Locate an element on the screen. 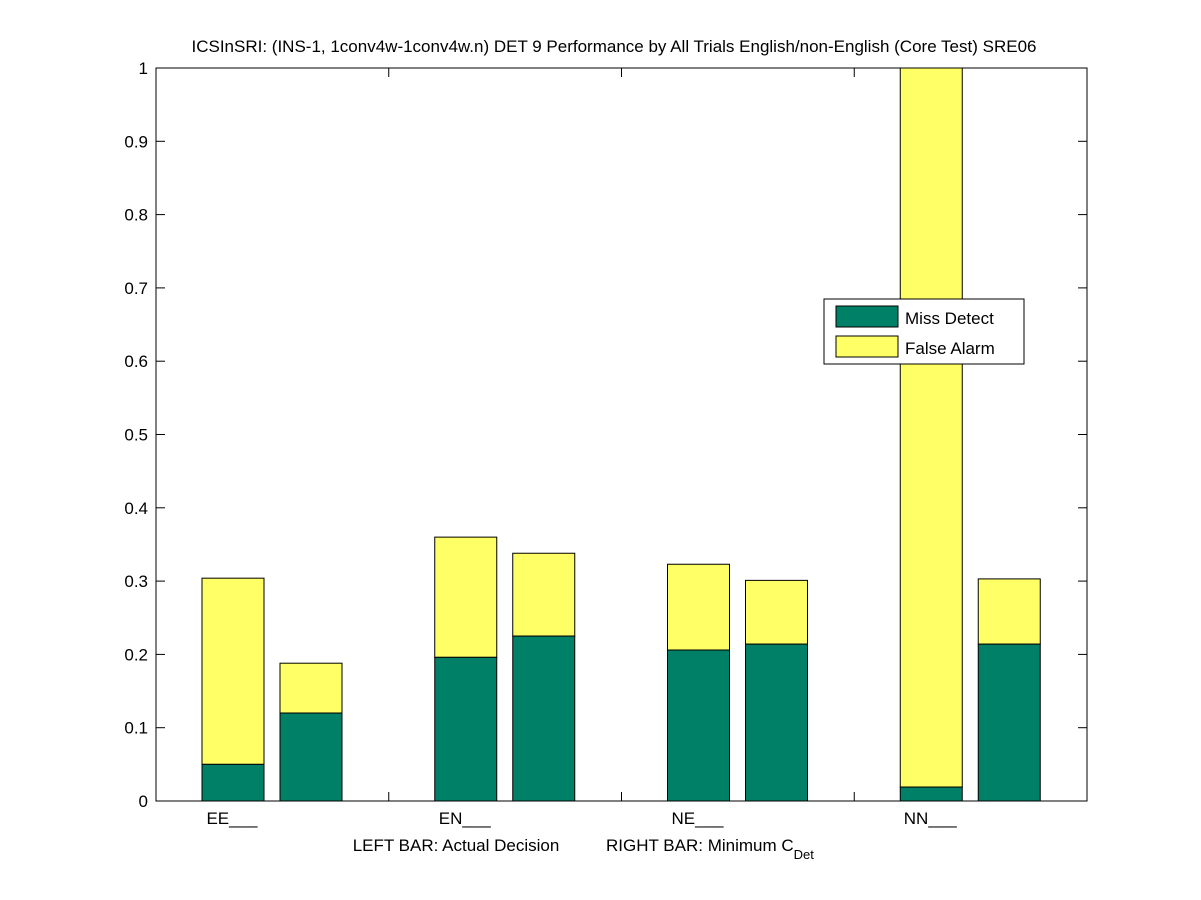 The height and width of the screenshot is (900, 1201). bar-miss-detect-minimum-ee is located at coordinates (311, 757).